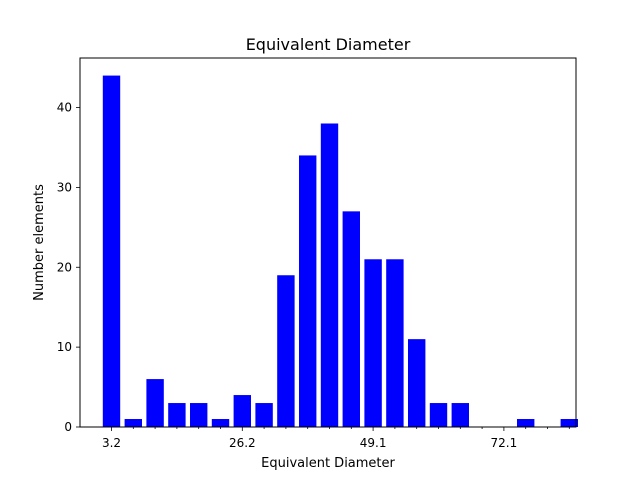 The width and height of the screenshot is (640, 480). Describe the element at coordinates (328, 44) in the screenshot. I see `chart-title: Equivalent Diameter` at that location.